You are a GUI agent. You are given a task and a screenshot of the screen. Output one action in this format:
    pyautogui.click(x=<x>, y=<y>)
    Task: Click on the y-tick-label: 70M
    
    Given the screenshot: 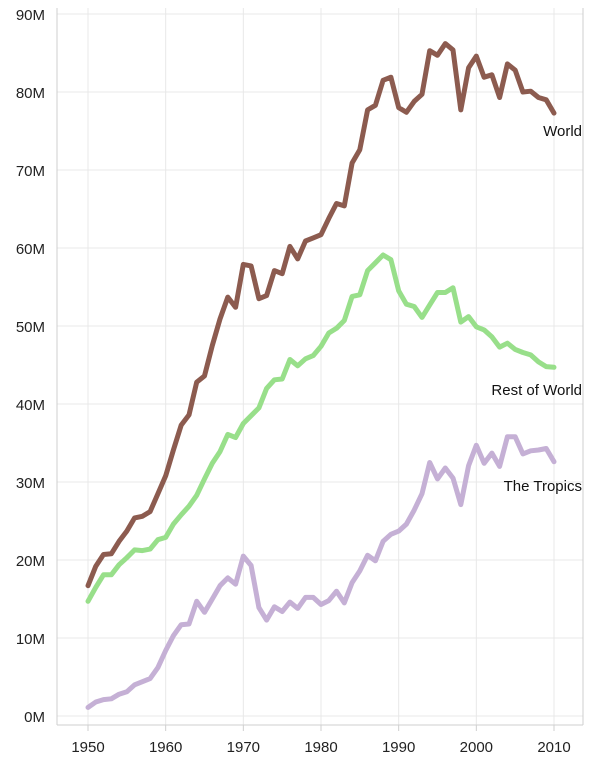 What is the action you would take?
    pyautogui.click(x=30, y=171)
    